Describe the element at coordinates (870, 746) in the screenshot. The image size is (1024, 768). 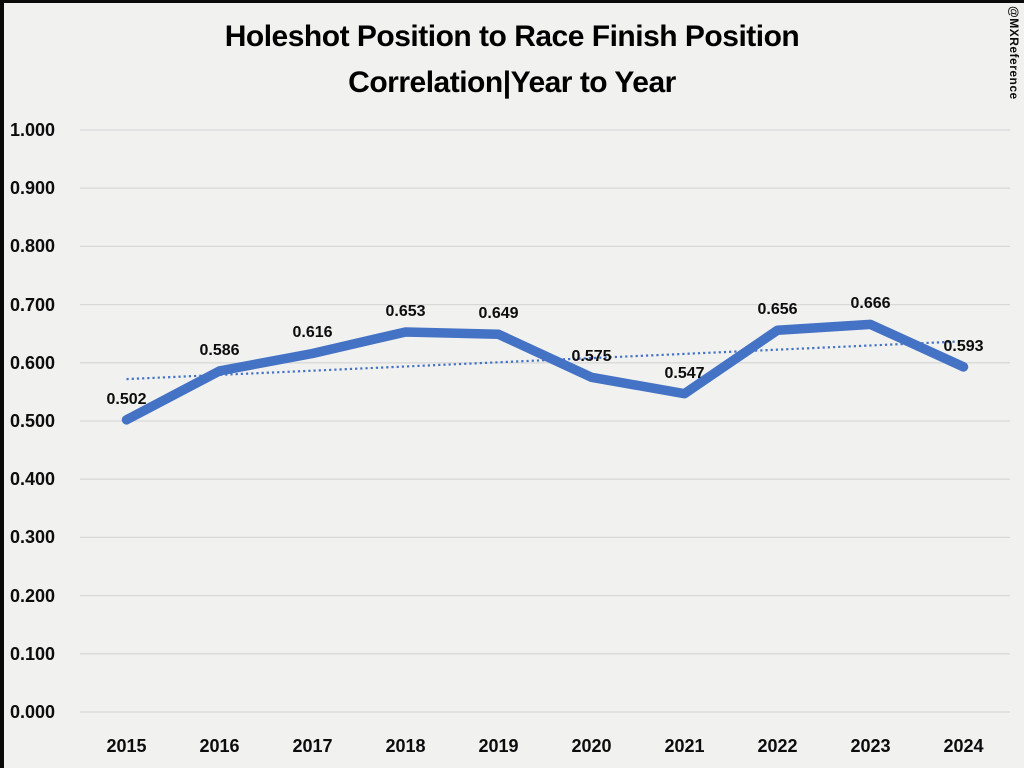
I see `x-tick-label: 2023` at that location.